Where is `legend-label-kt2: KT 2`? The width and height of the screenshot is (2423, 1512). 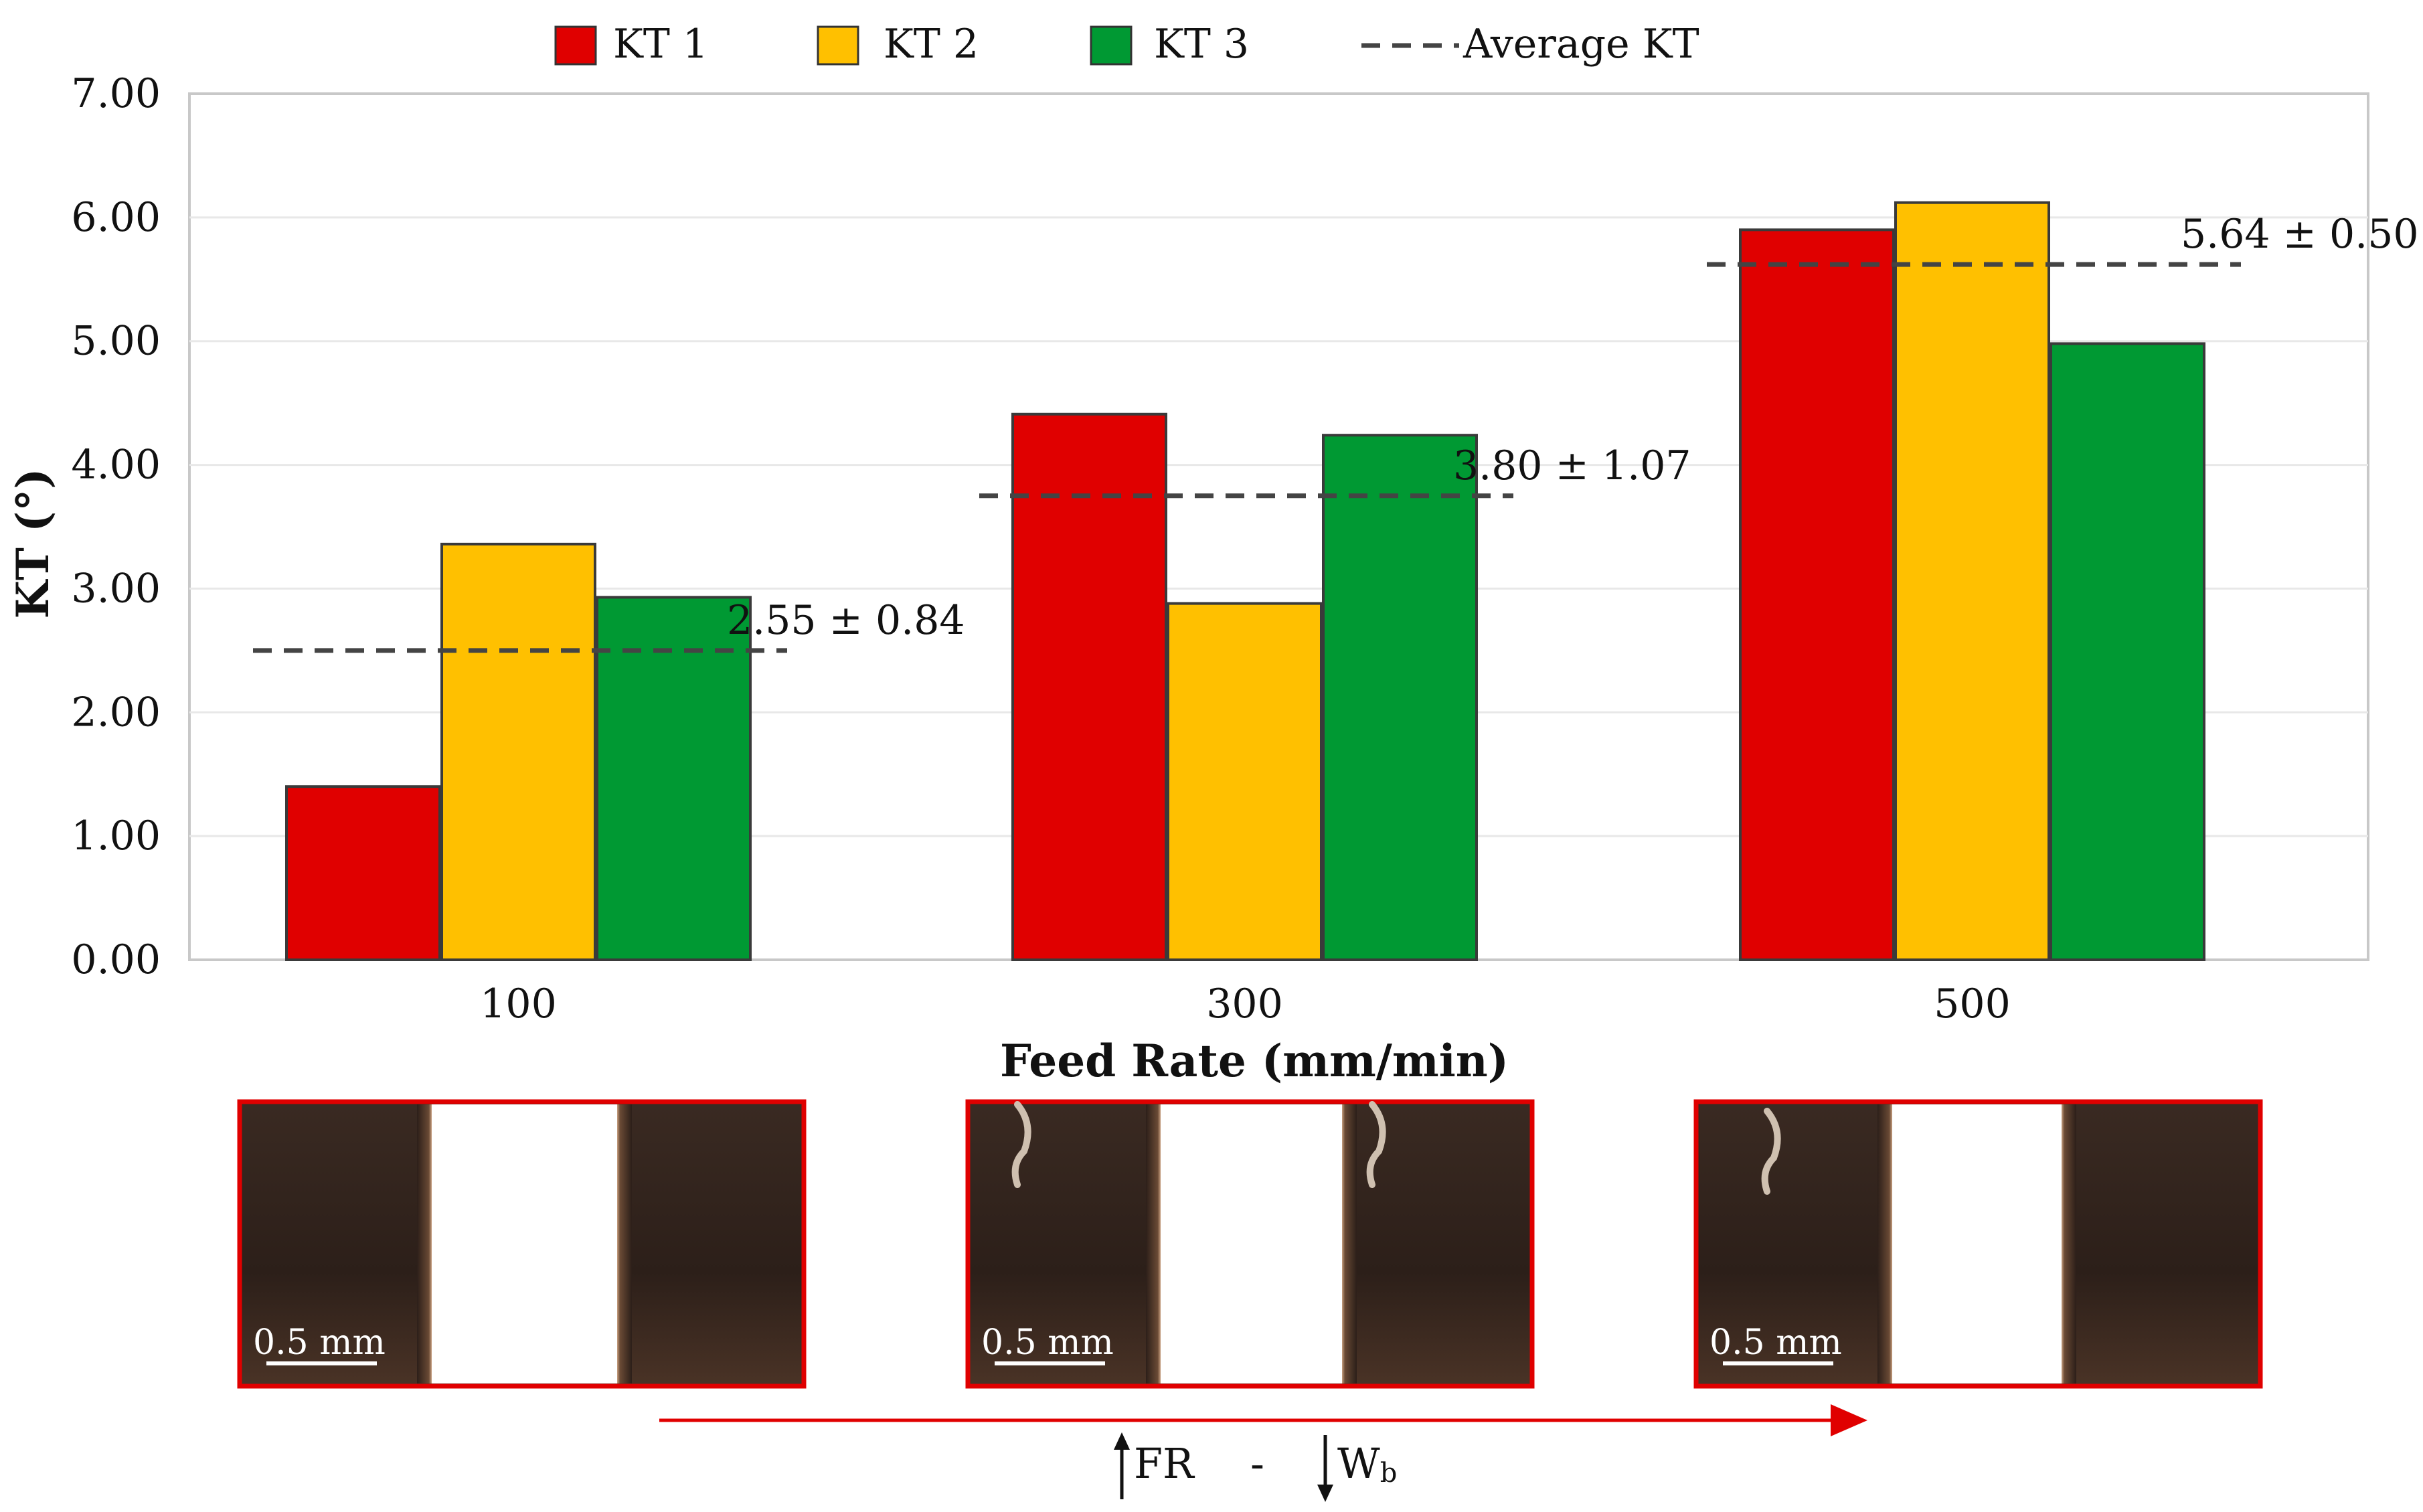 legend-label-kt2: KT 2 is located at coordinates (931, 44).